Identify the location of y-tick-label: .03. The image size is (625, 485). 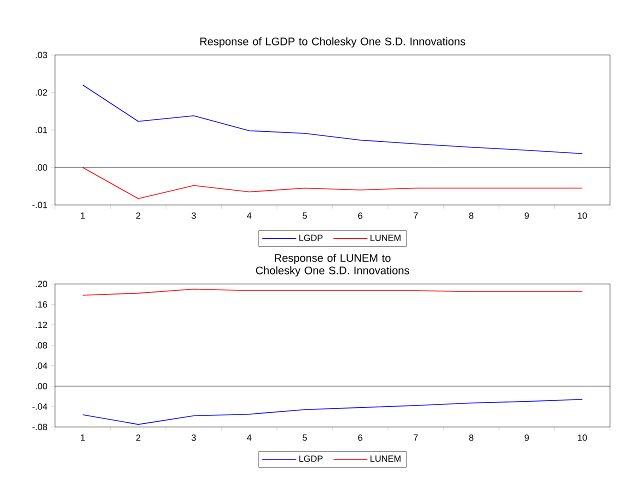
(42, 55).